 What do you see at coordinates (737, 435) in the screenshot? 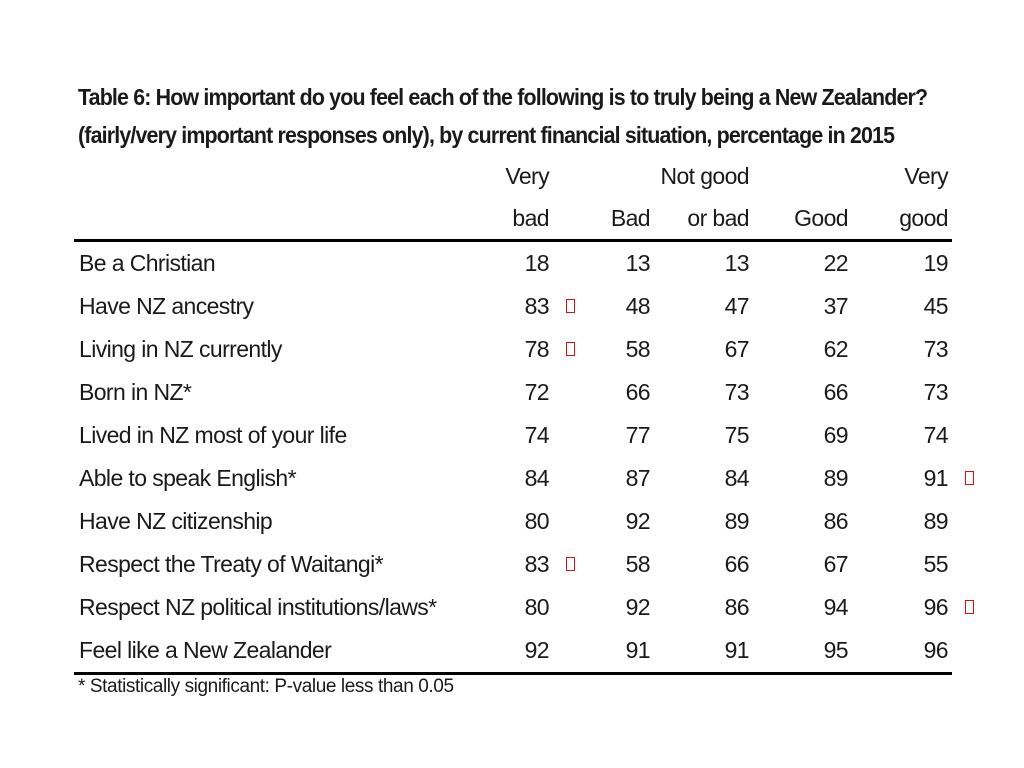
I see `cell-value: 75` at bounding box center [737, 435].